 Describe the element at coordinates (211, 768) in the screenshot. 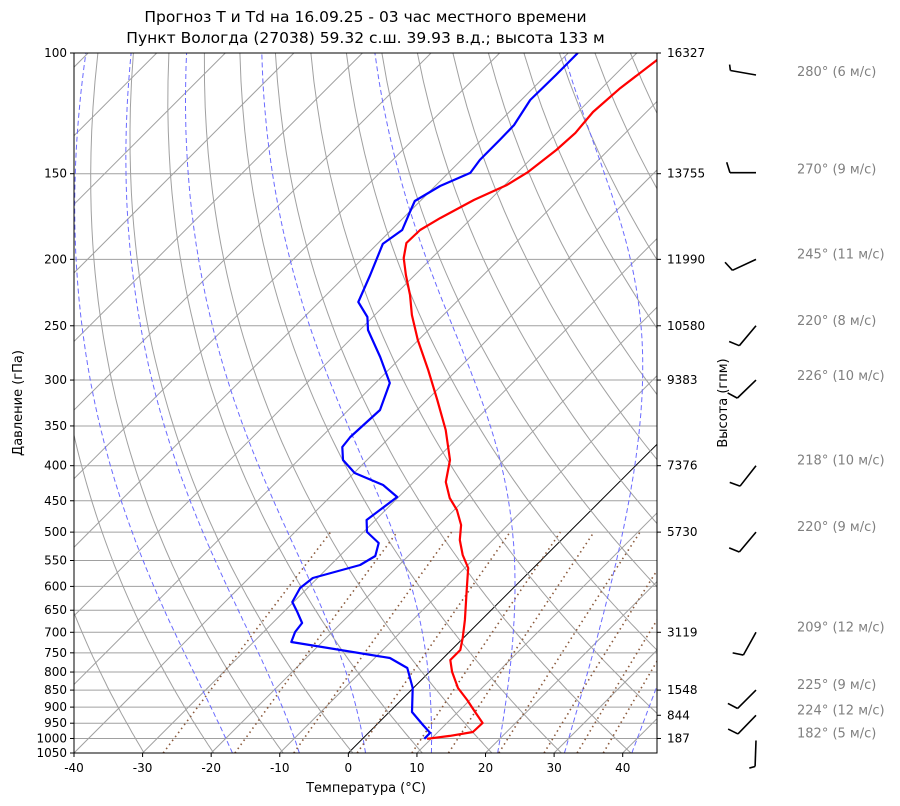

I see `x-tick-label: -20` at that location.